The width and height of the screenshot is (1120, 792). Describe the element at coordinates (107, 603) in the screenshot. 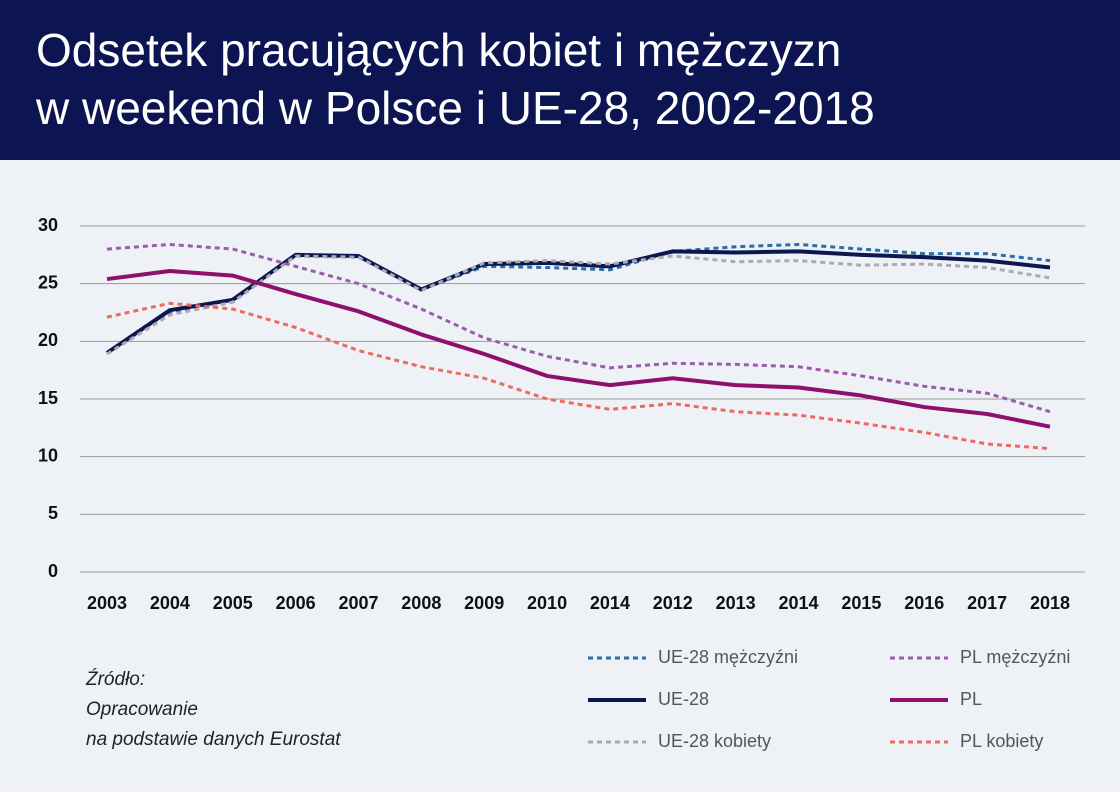

I see `x-tick-label: 2003` at that location.